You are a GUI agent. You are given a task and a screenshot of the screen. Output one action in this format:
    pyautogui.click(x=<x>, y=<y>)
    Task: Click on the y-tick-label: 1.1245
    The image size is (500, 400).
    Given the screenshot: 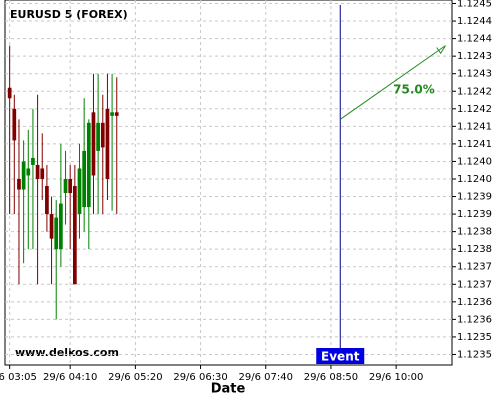 What is the action you would take?
    pyautogui.click(x=474, y=5)
    